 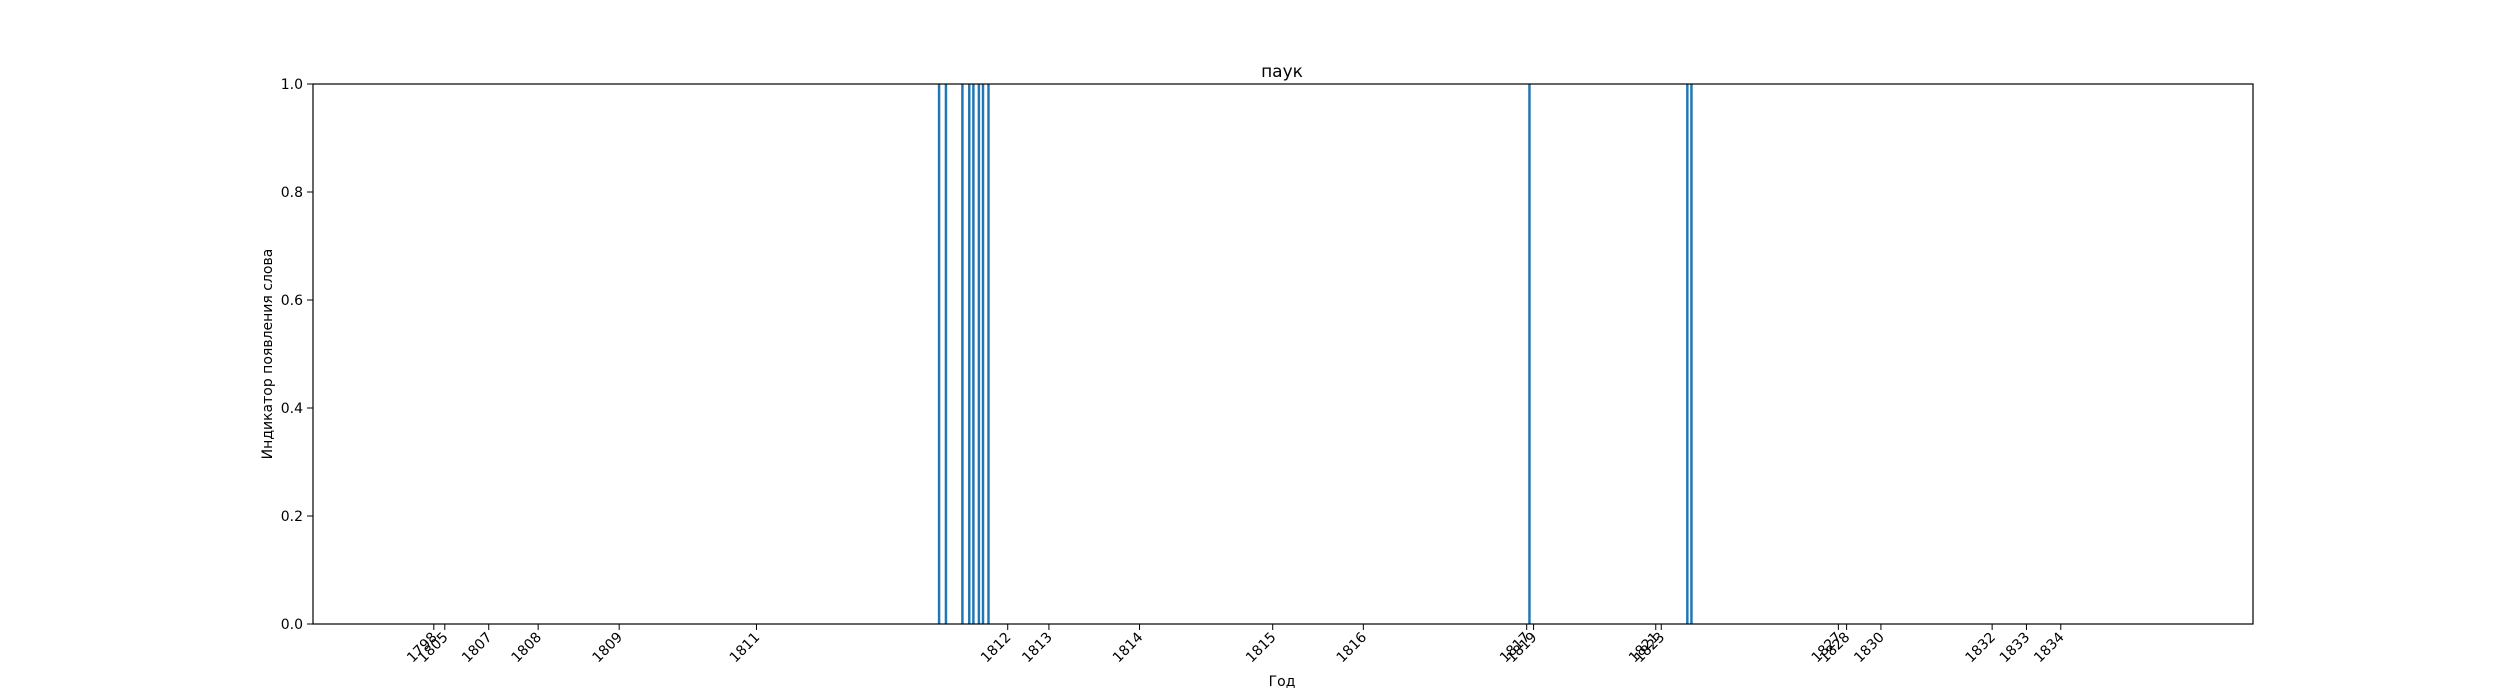 I want to click on x-axis-label: Год, so click(x=1282, y=682).